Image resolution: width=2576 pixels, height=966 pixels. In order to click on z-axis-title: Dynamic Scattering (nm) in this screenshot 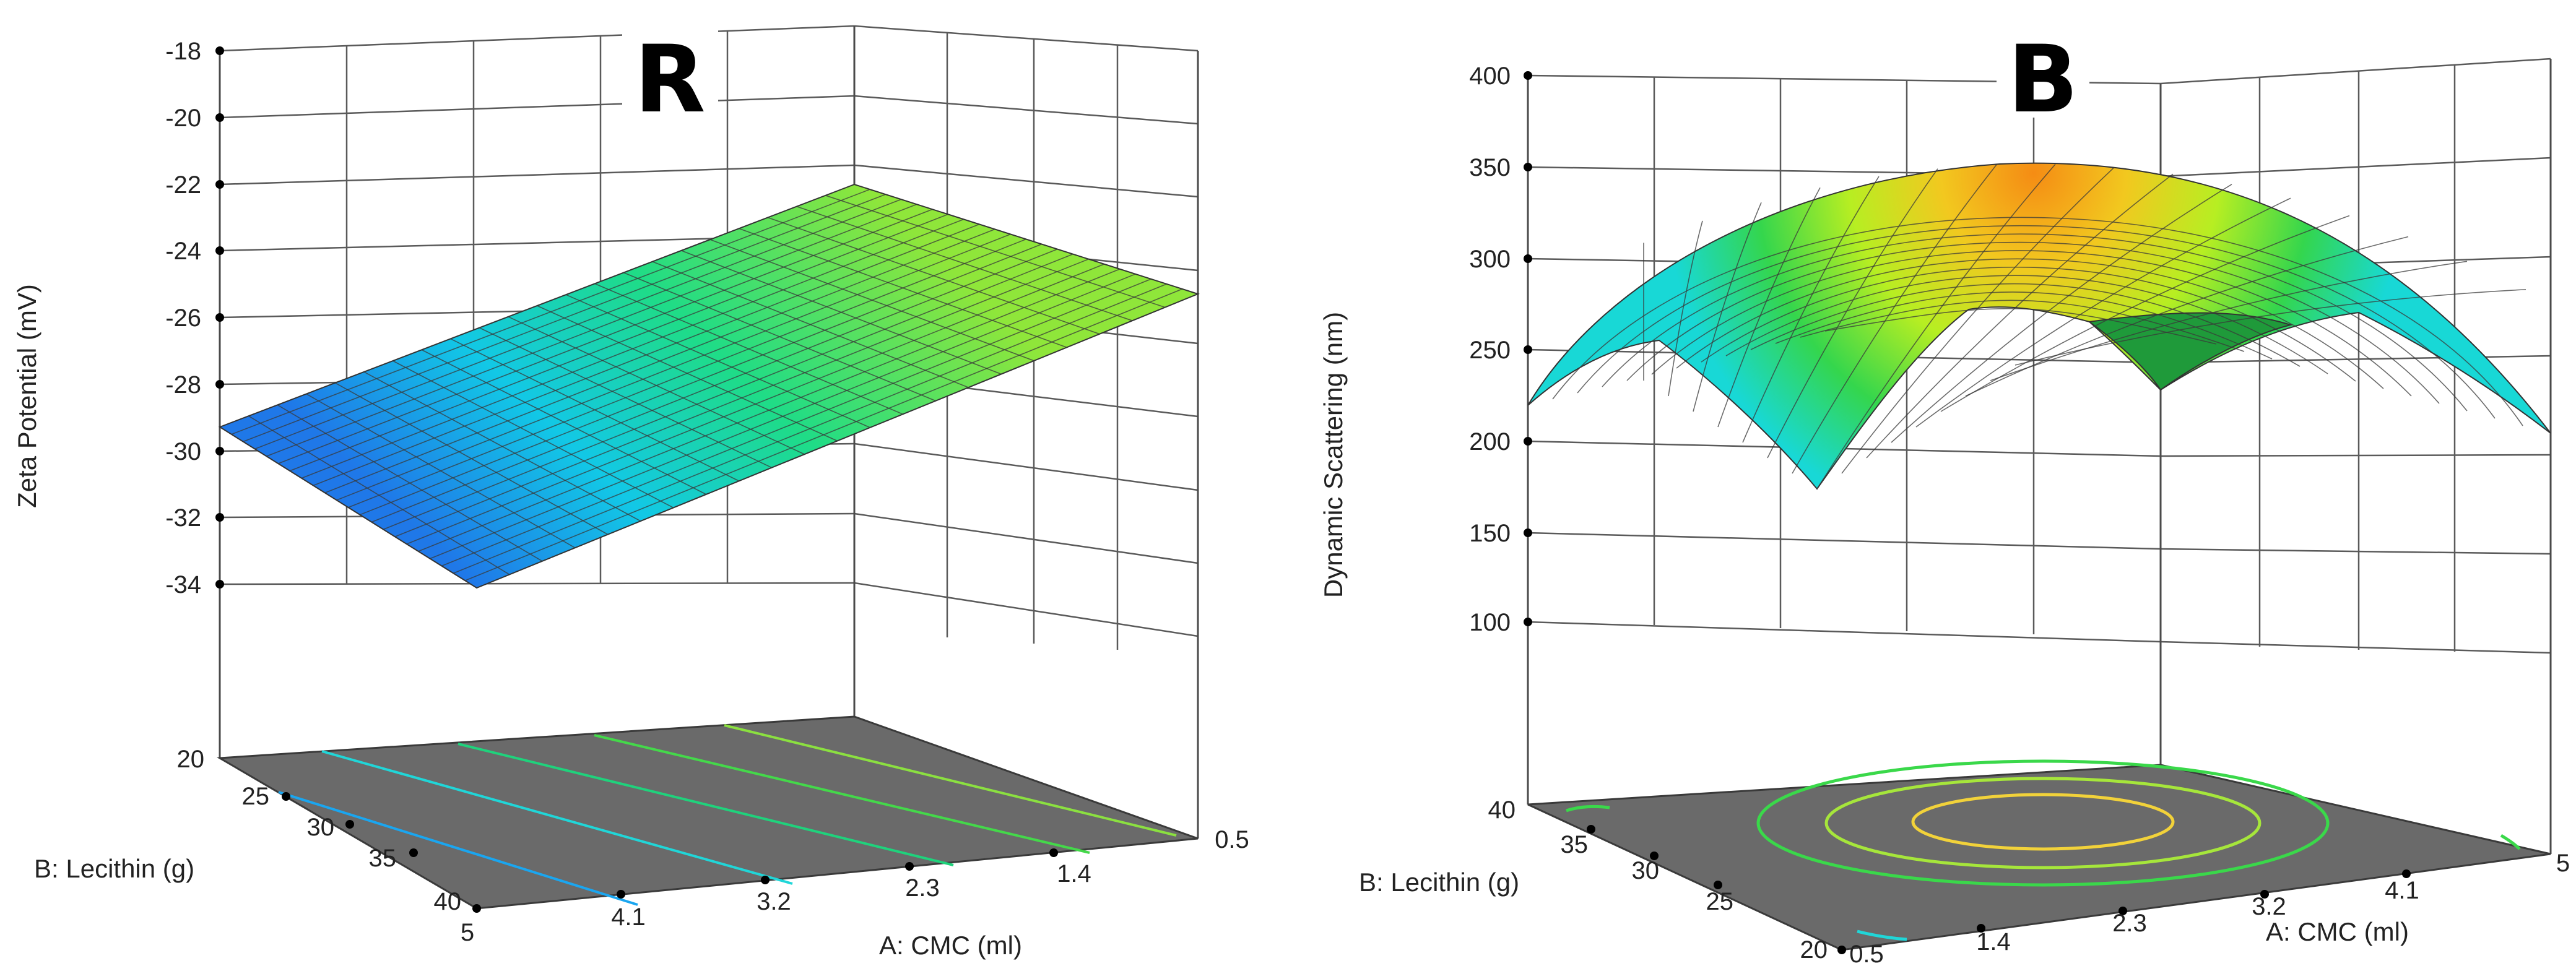, I will do `click(1333, 455)`.